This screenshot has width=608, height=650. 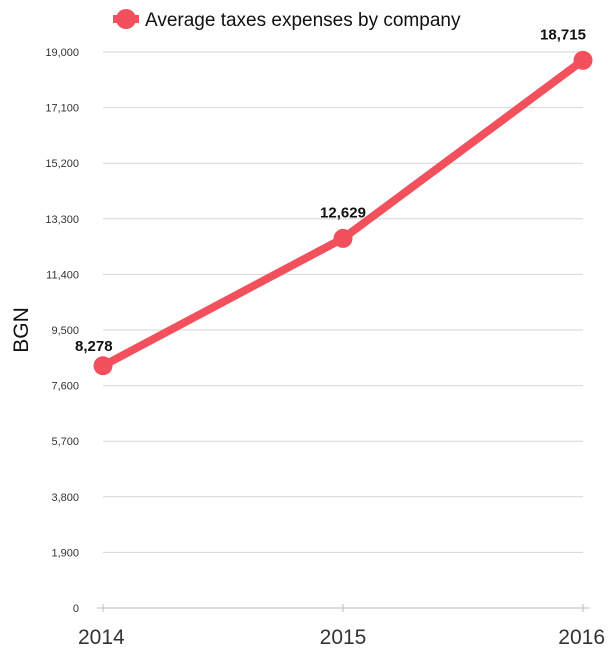 What do you see at coordinates (303, 20) in the screenshot?
I see `legend-label: Average taxes expenses by company` at bounding box center [303, 20].